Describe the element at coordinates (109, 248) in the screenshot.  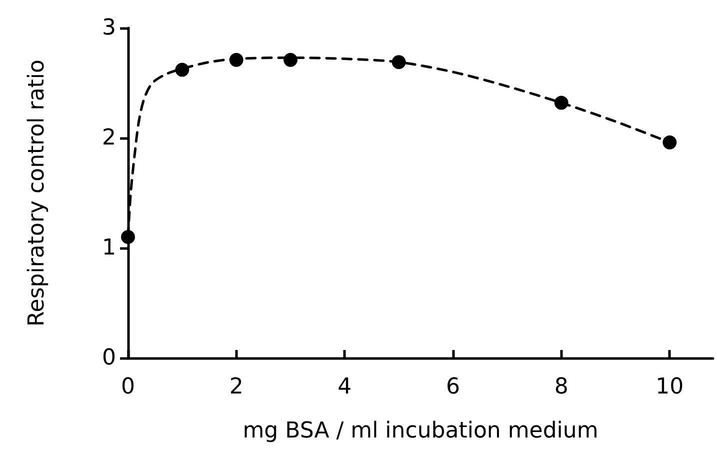
I see `y-tick-label: 1` at that location.